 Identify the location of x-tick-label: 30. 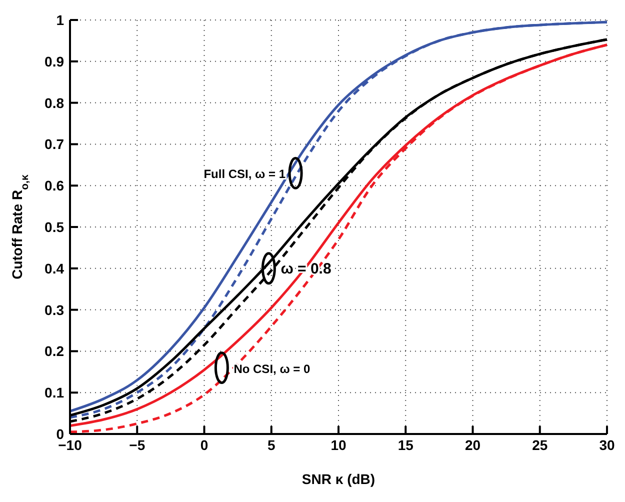
(607, 444).